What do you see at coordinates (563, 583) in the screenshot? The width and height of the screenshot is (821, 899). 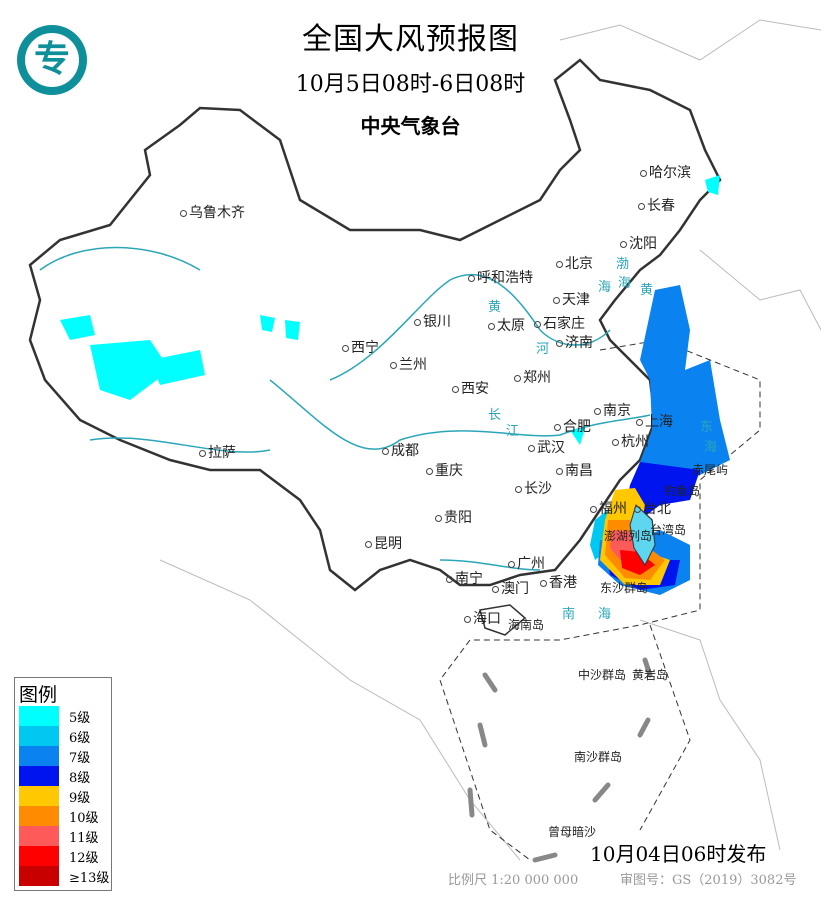 I see `place-name: 香港` at bounding box center [563, 583].